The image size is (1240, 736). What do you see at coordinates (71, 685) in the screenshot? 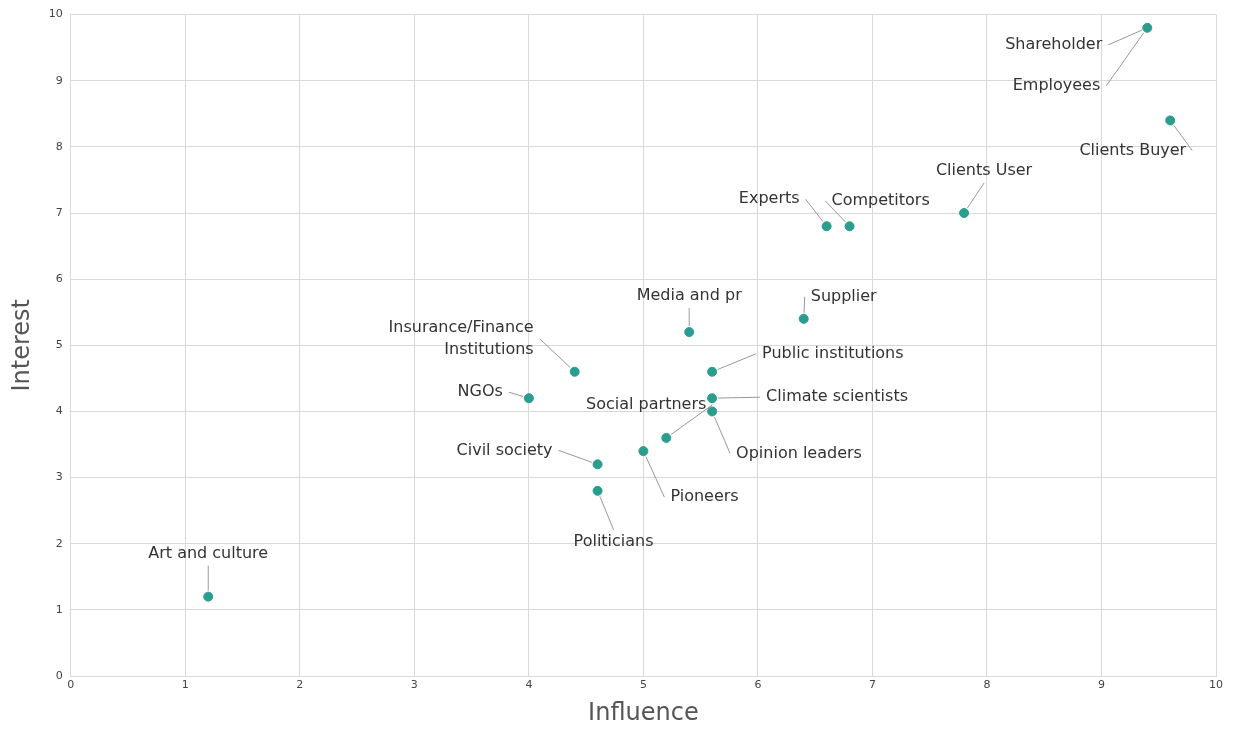
I see `x-tick-label: 0` at bounding box center [71, 685].